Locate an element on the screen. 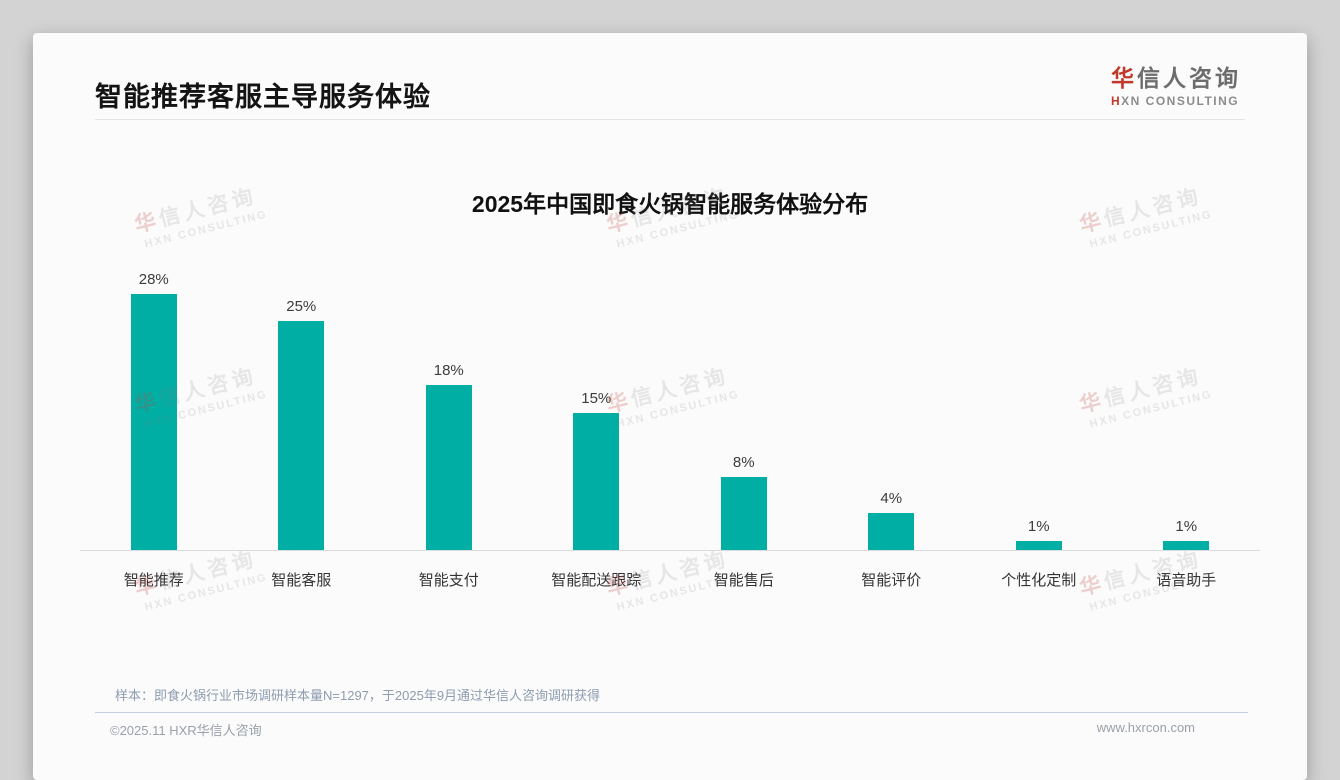 The height and width of the screenshot is (780, 1340). bar-value-label: 8% is located at coordinates (743, 462).